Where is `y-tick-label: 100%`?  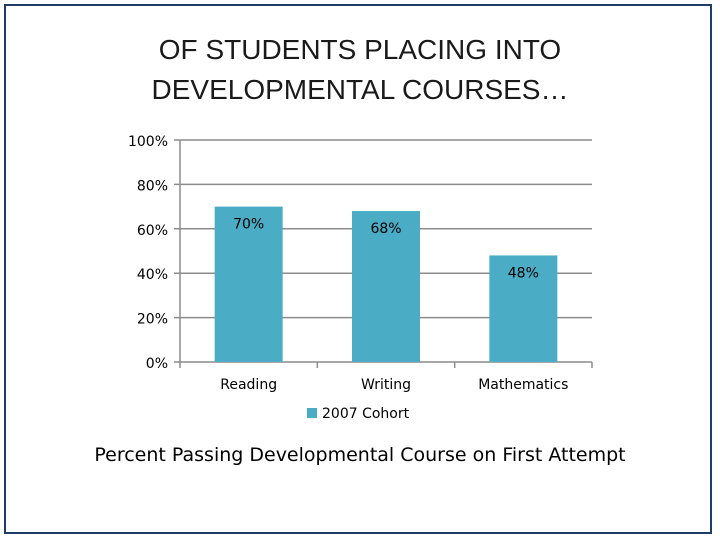
y-tick-label: 100% is located at coordinates (148, 142).